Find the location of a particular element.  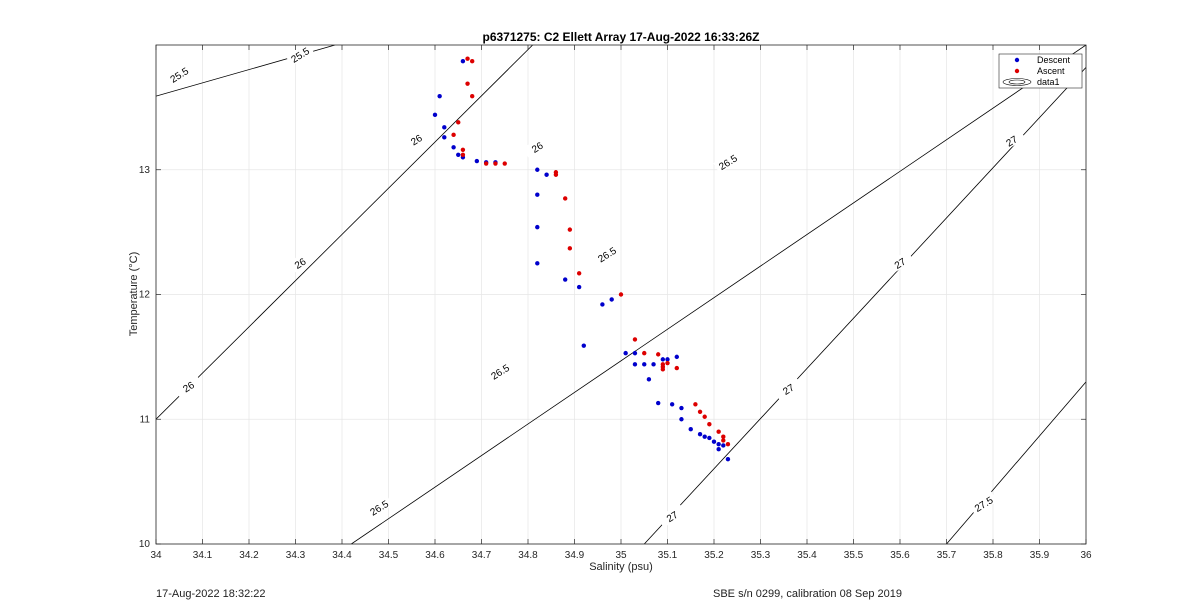

x-tick-label: 35 is located at coordinates (621, 555).